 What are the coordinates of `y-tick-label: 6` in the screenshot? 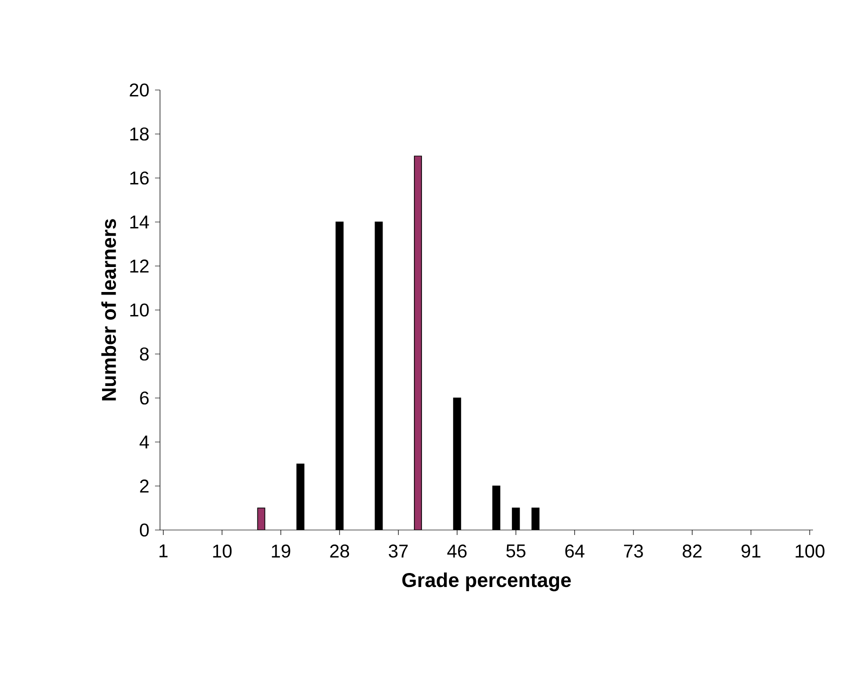 It's located at (144, 398).